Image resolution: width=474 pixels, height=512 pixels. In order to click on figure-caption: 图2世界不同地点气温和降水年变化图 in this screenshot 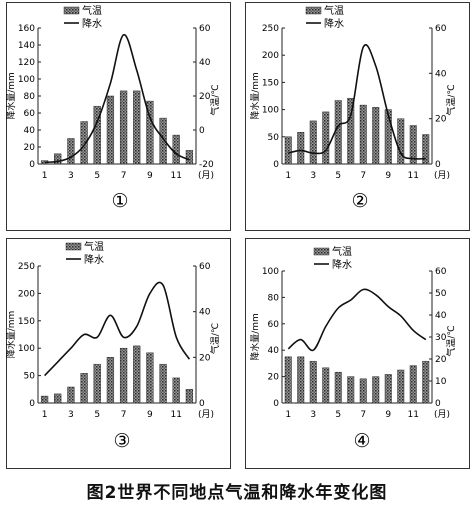, I will do `click(237, 493)`.